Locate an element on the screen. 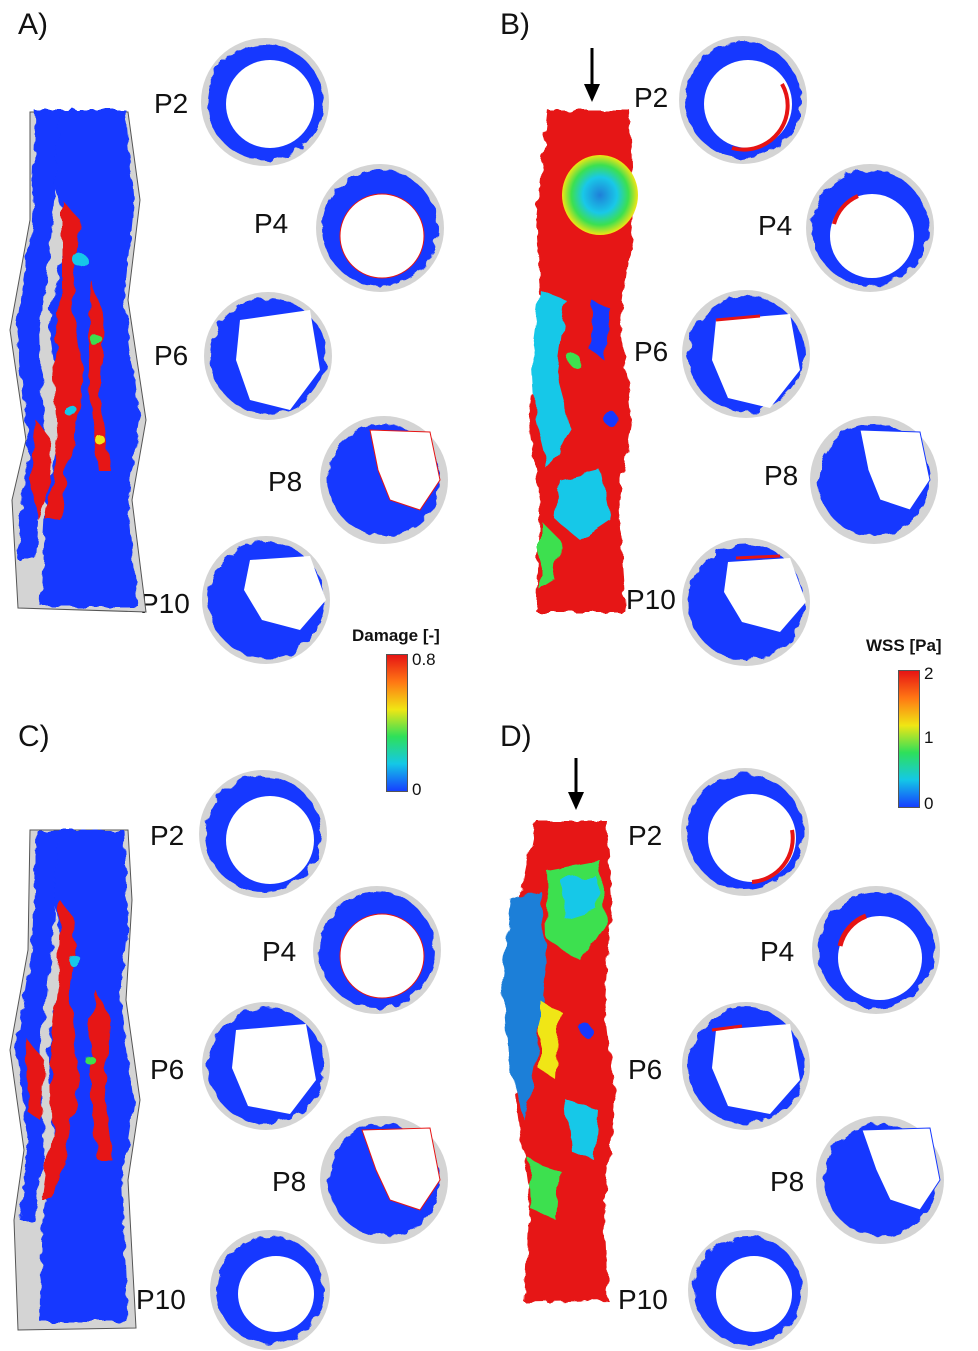 The image size is (978, 1351). cross-section-b-p6 is located at coordinates (746, 354).